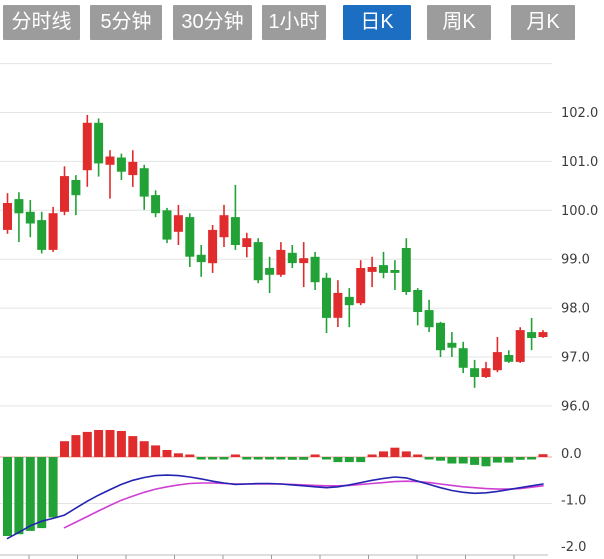 This screenshot has width=604, height=559. I want to click on tab-timeshare: 分时线, so click(41, 22).